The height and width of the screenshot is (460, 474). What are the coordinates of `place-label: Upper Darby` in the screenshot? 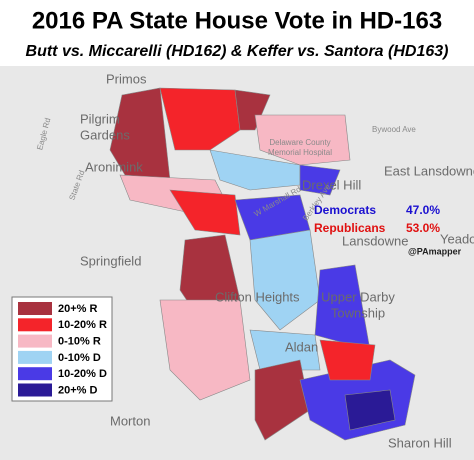 It's located at (358, 296).